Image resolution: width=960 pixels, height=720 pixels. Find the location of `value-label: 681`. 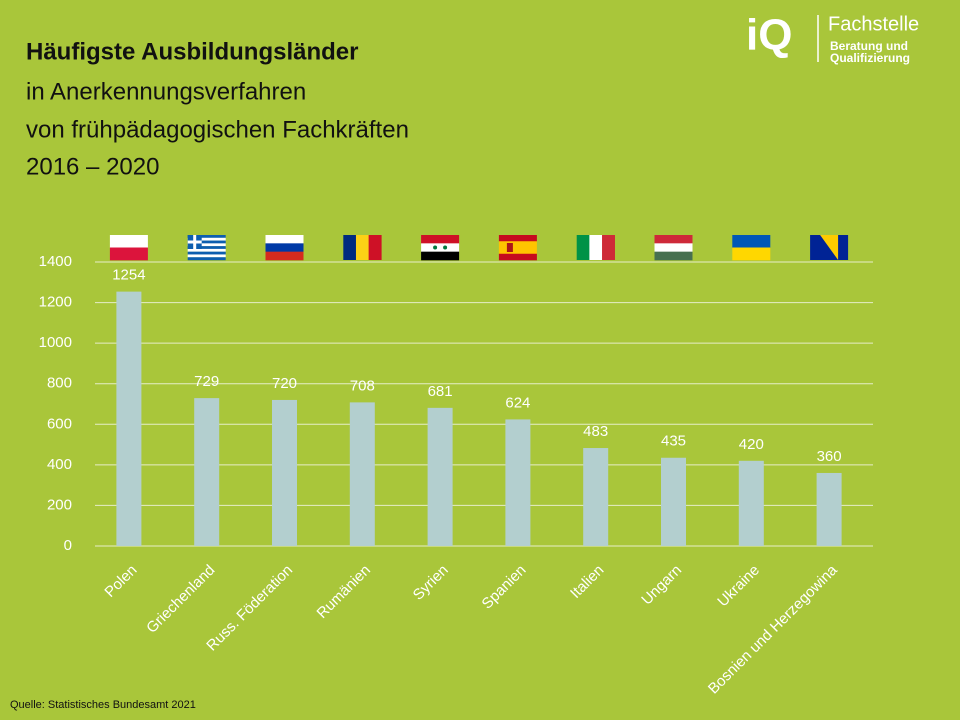

value-label: 681 is located at coordinates (440, 391).